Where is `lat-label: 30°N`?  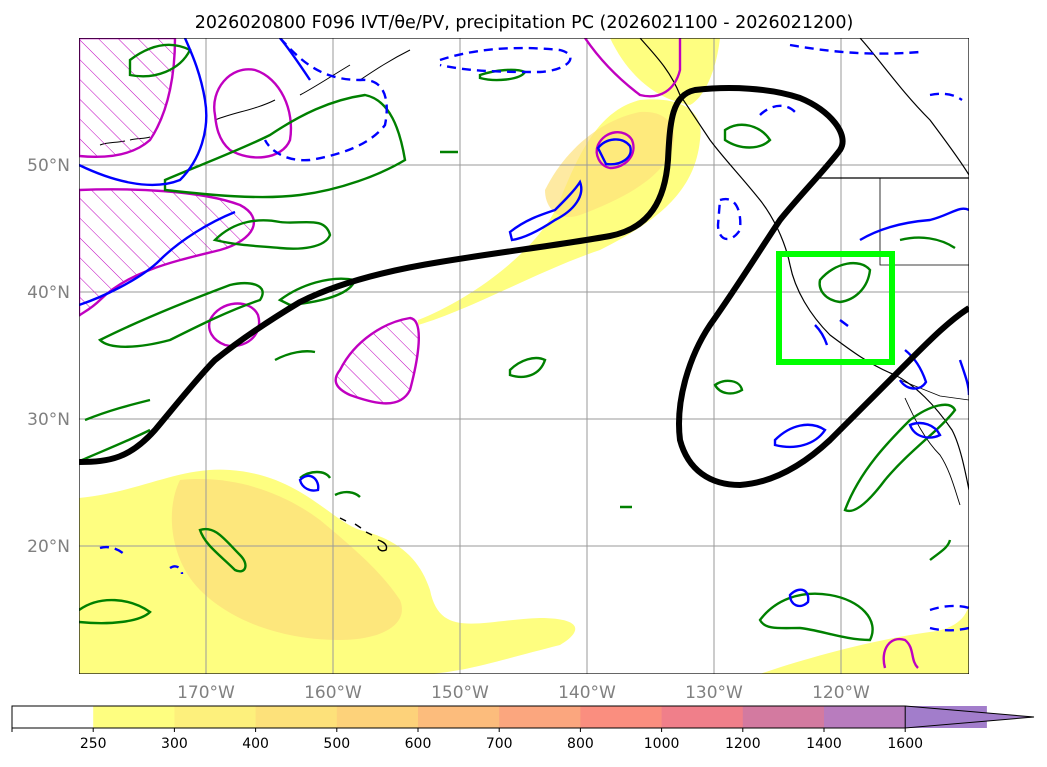 lat-label: 30°N is located at coordinates (48, 420).